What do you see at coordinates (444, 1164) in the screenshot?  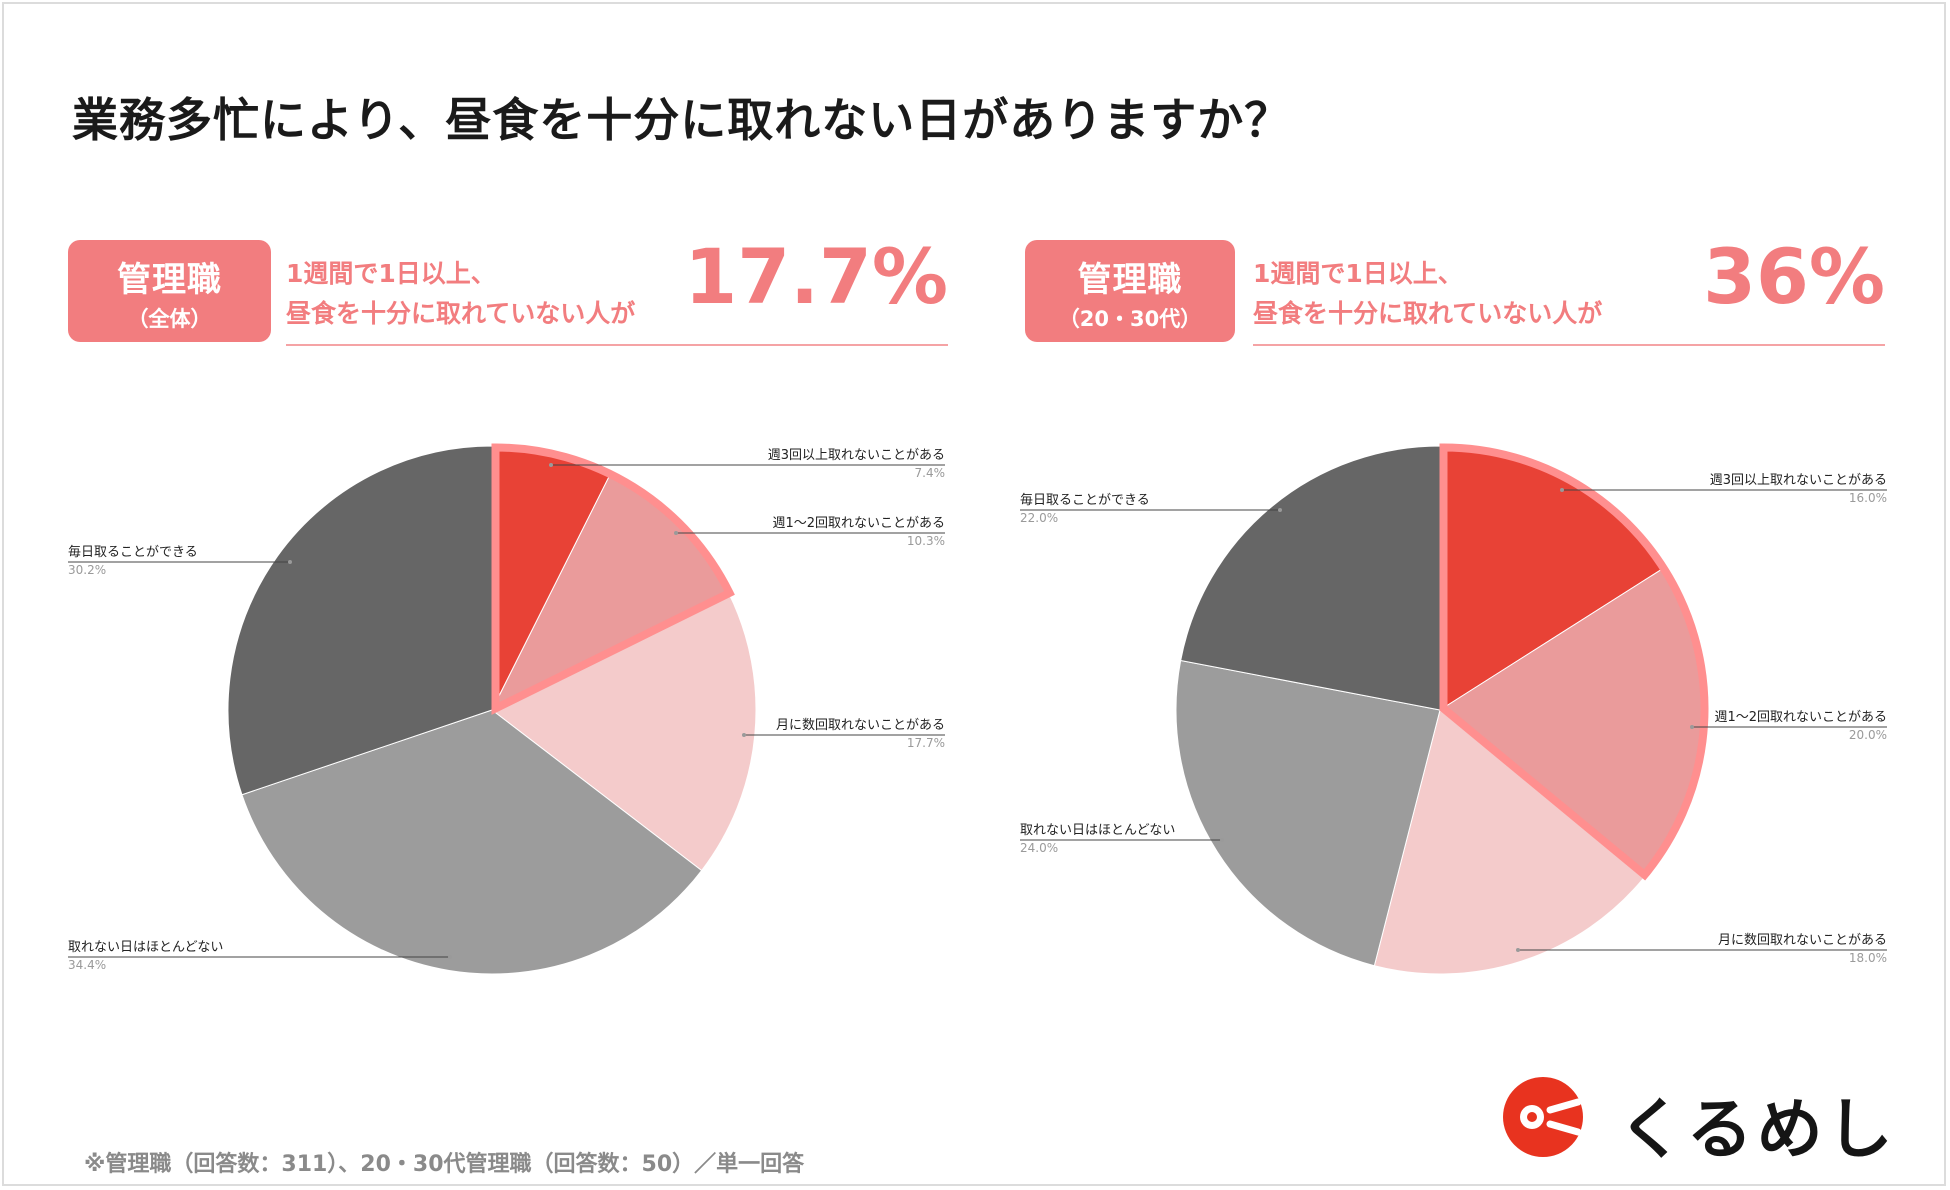 I see `footnote: ※管理職（回答数：311）、20・30代管理職（回答数：50）／単一回答` at bounding box center [444, 1164].